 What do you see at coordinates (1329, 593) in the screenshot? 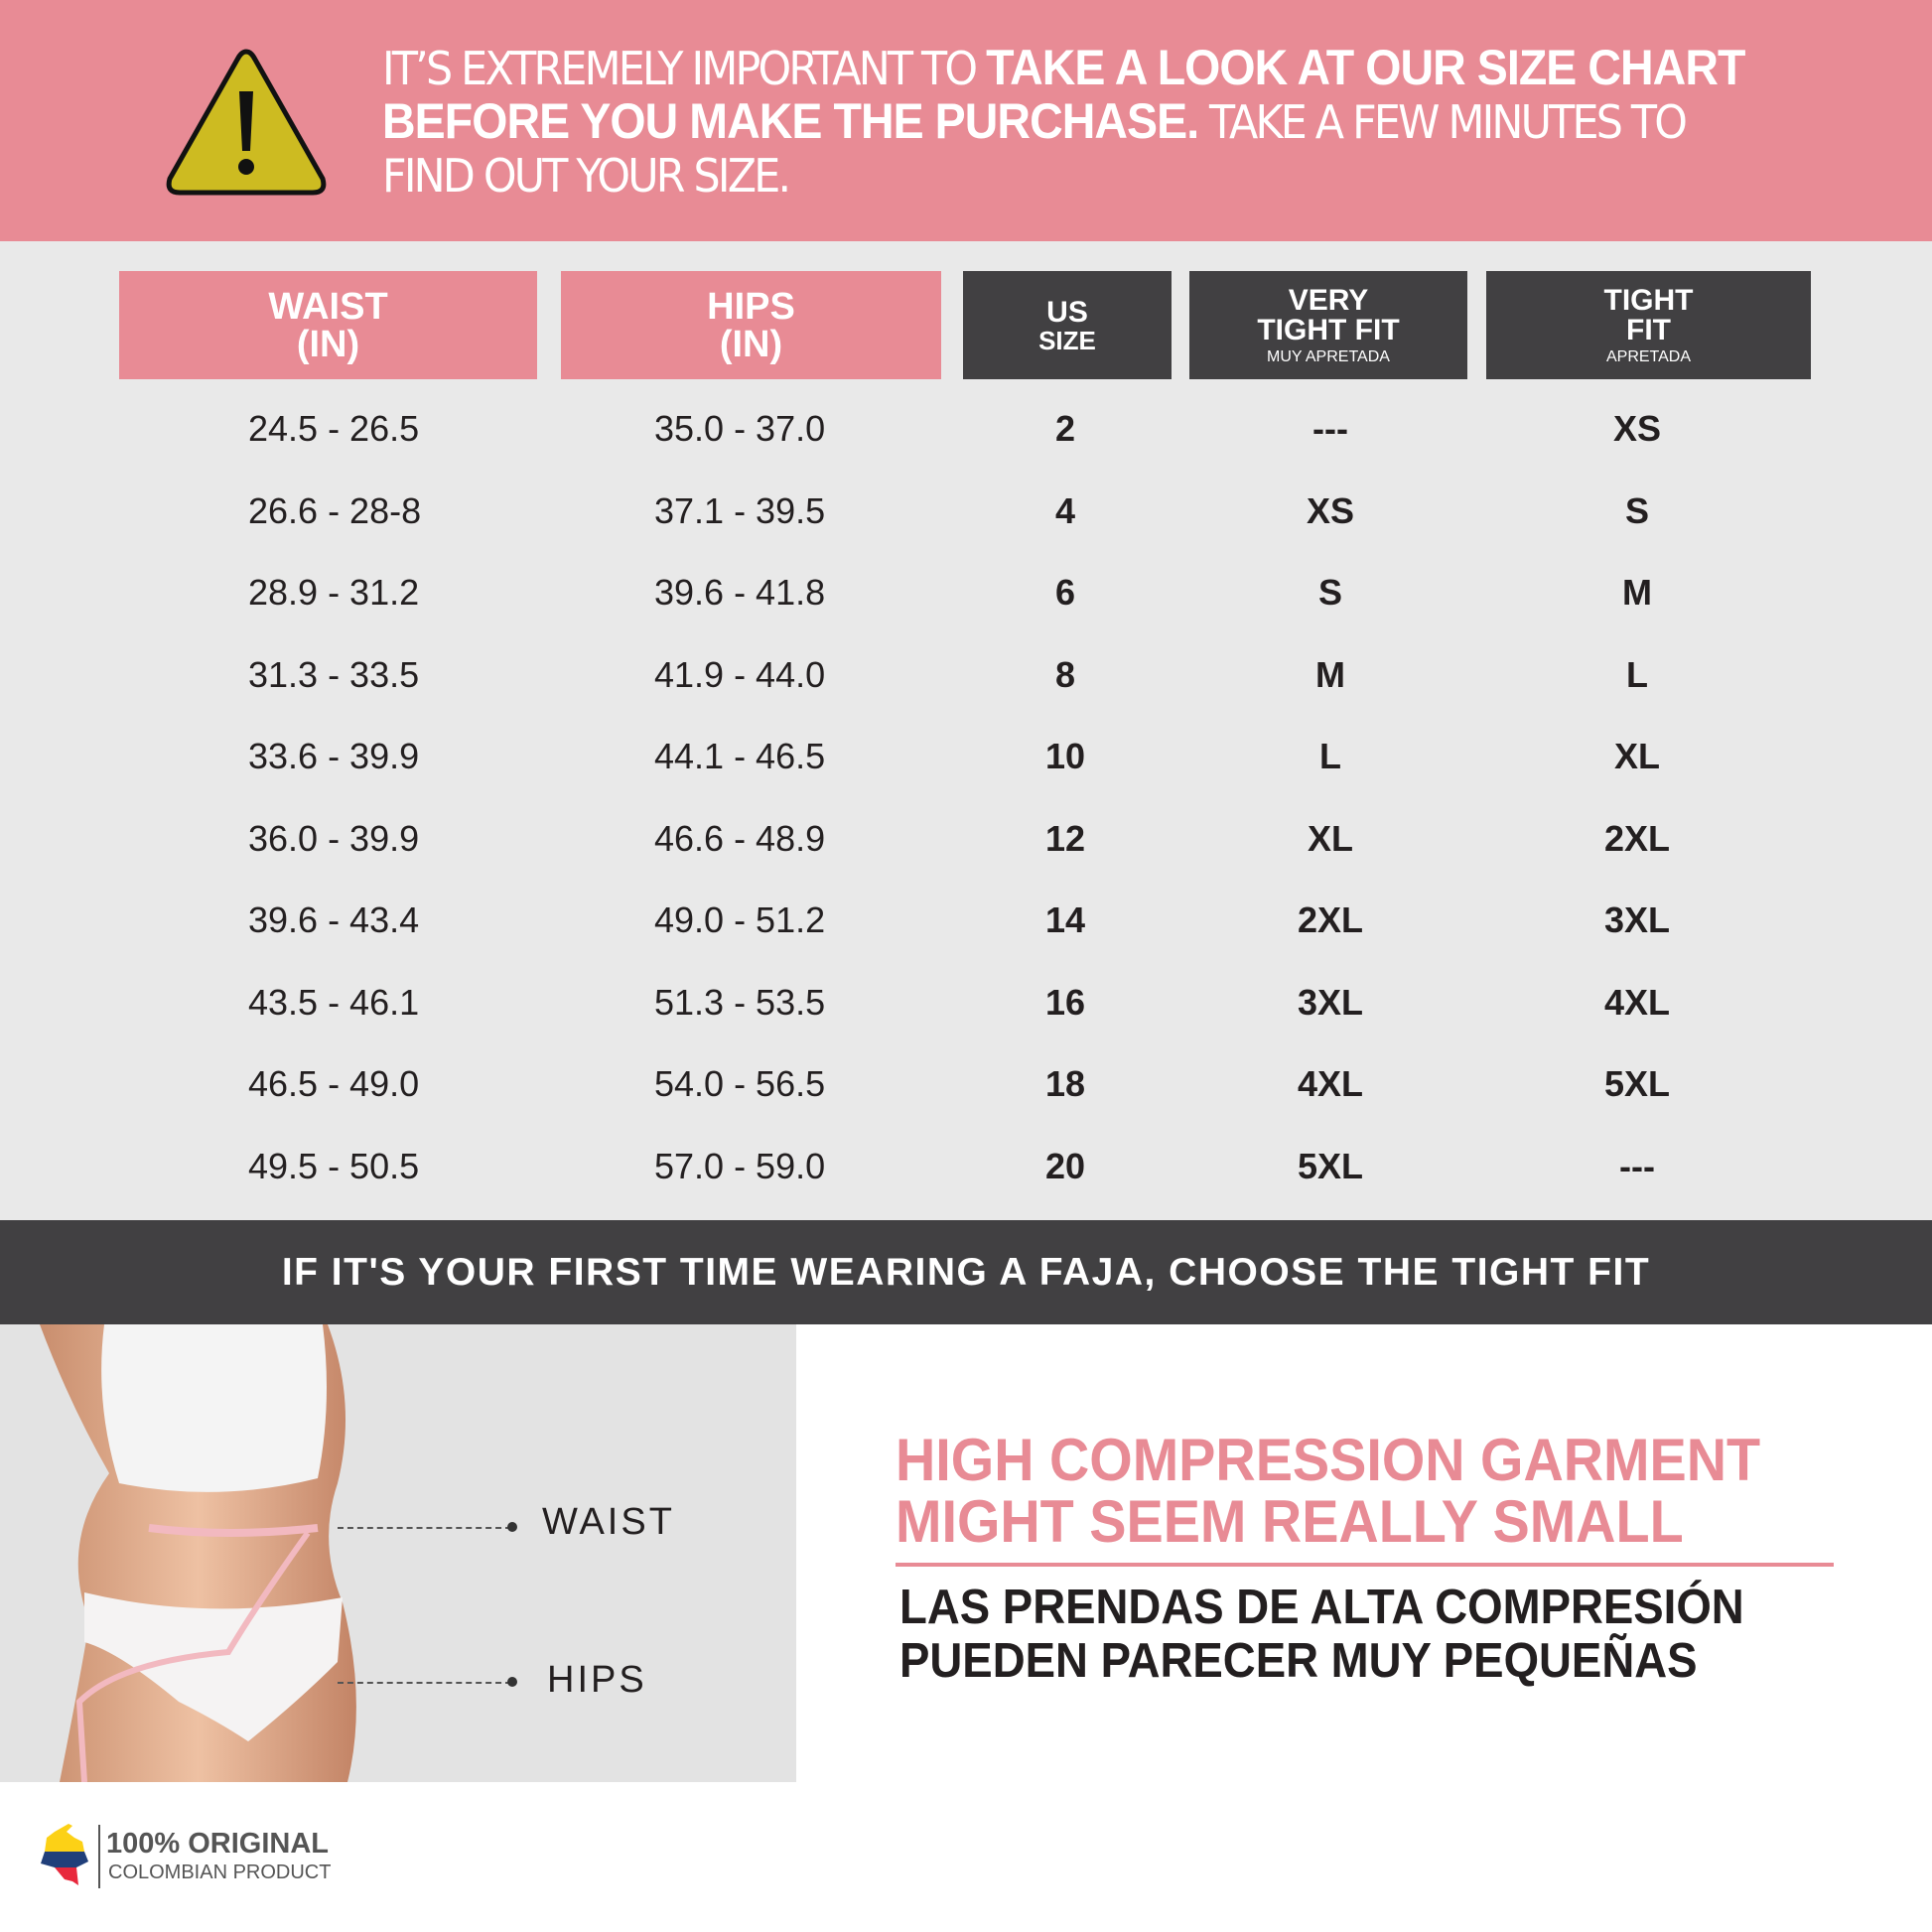
I see `cell-very-tight-fit: S` at bounding box center [1329, 593].